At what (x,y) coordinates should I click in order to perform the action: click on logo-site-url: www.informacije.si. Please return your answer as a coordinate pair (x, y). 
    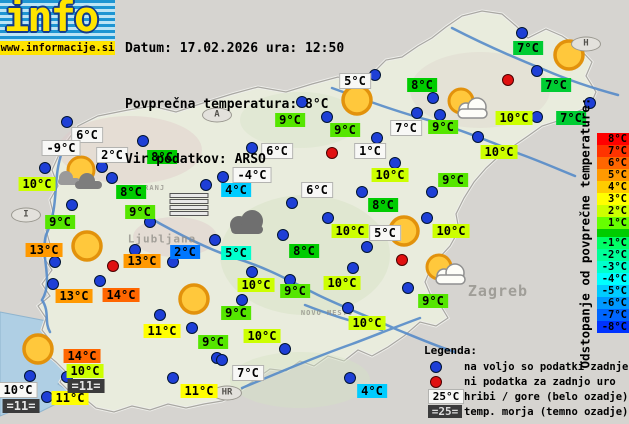
    Looking at the image, I should click on (57, 48).